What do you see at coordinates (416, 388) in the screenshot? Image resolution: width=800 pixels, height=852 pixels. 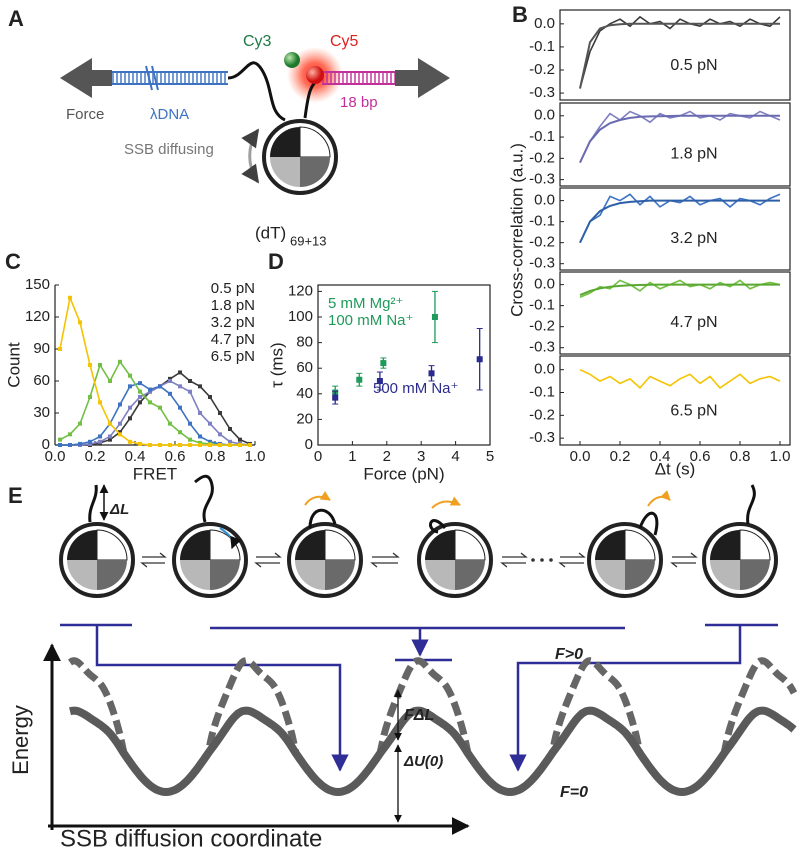 I see `legend-label: 500 mM Na⁺` at bounding box center [416, 388].